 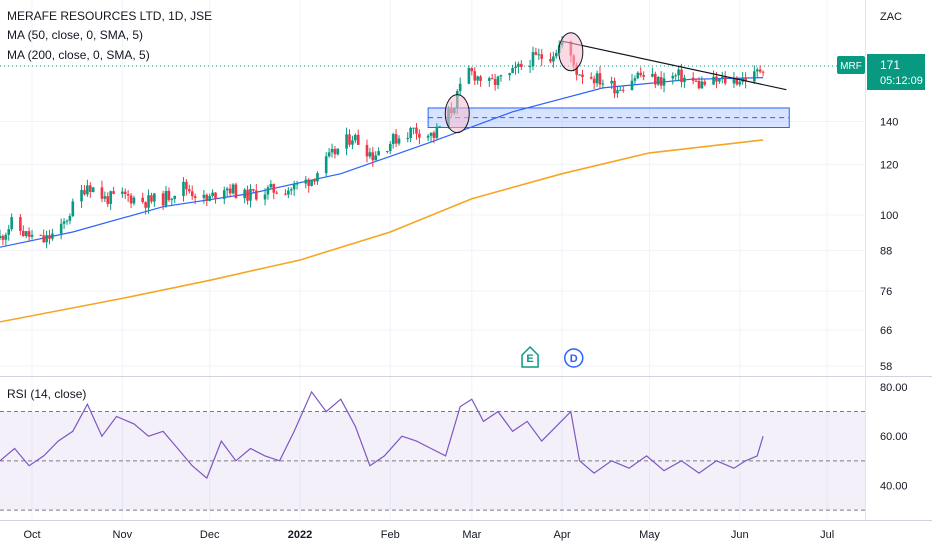 I want to click on event-marker-label: D, so click(x=574, y=359).